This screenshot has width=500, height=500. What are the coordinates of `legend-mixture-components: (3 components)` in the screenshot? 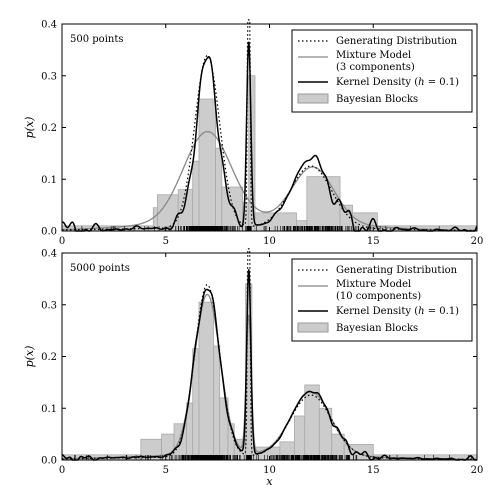 It's located at (375, 67).